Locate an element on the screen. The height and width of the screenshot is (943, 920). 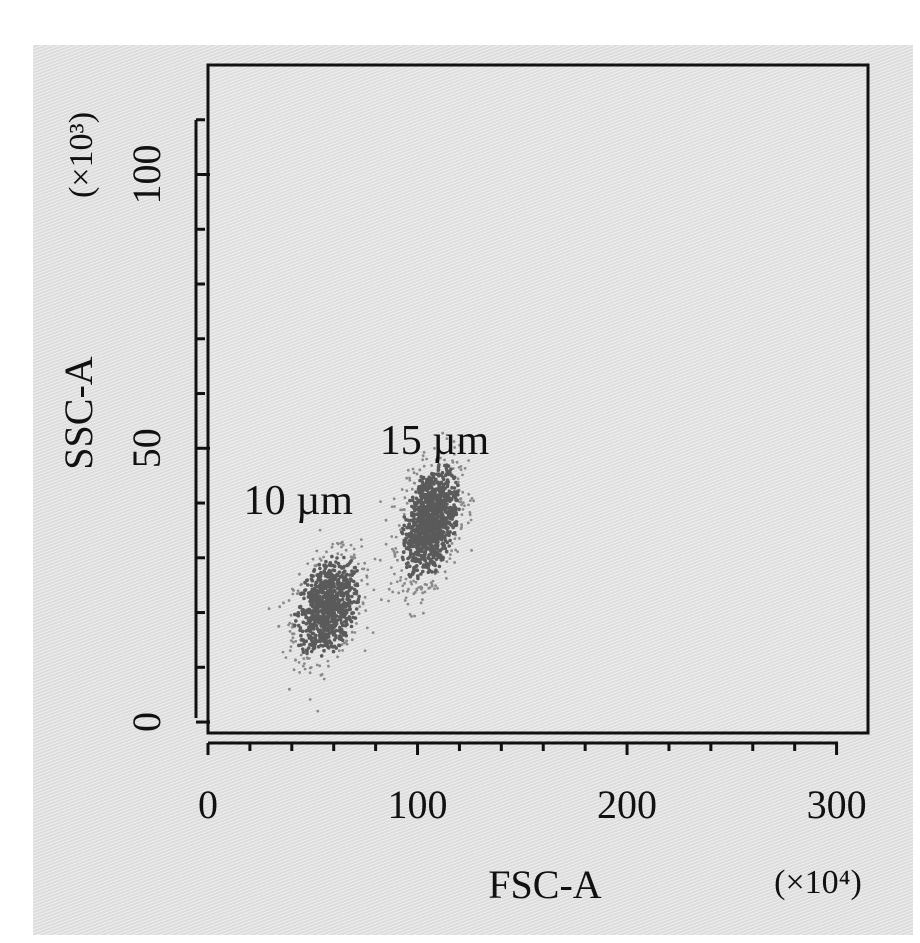
y-unit-label: (×10³) is located at coordinates (81, 155).